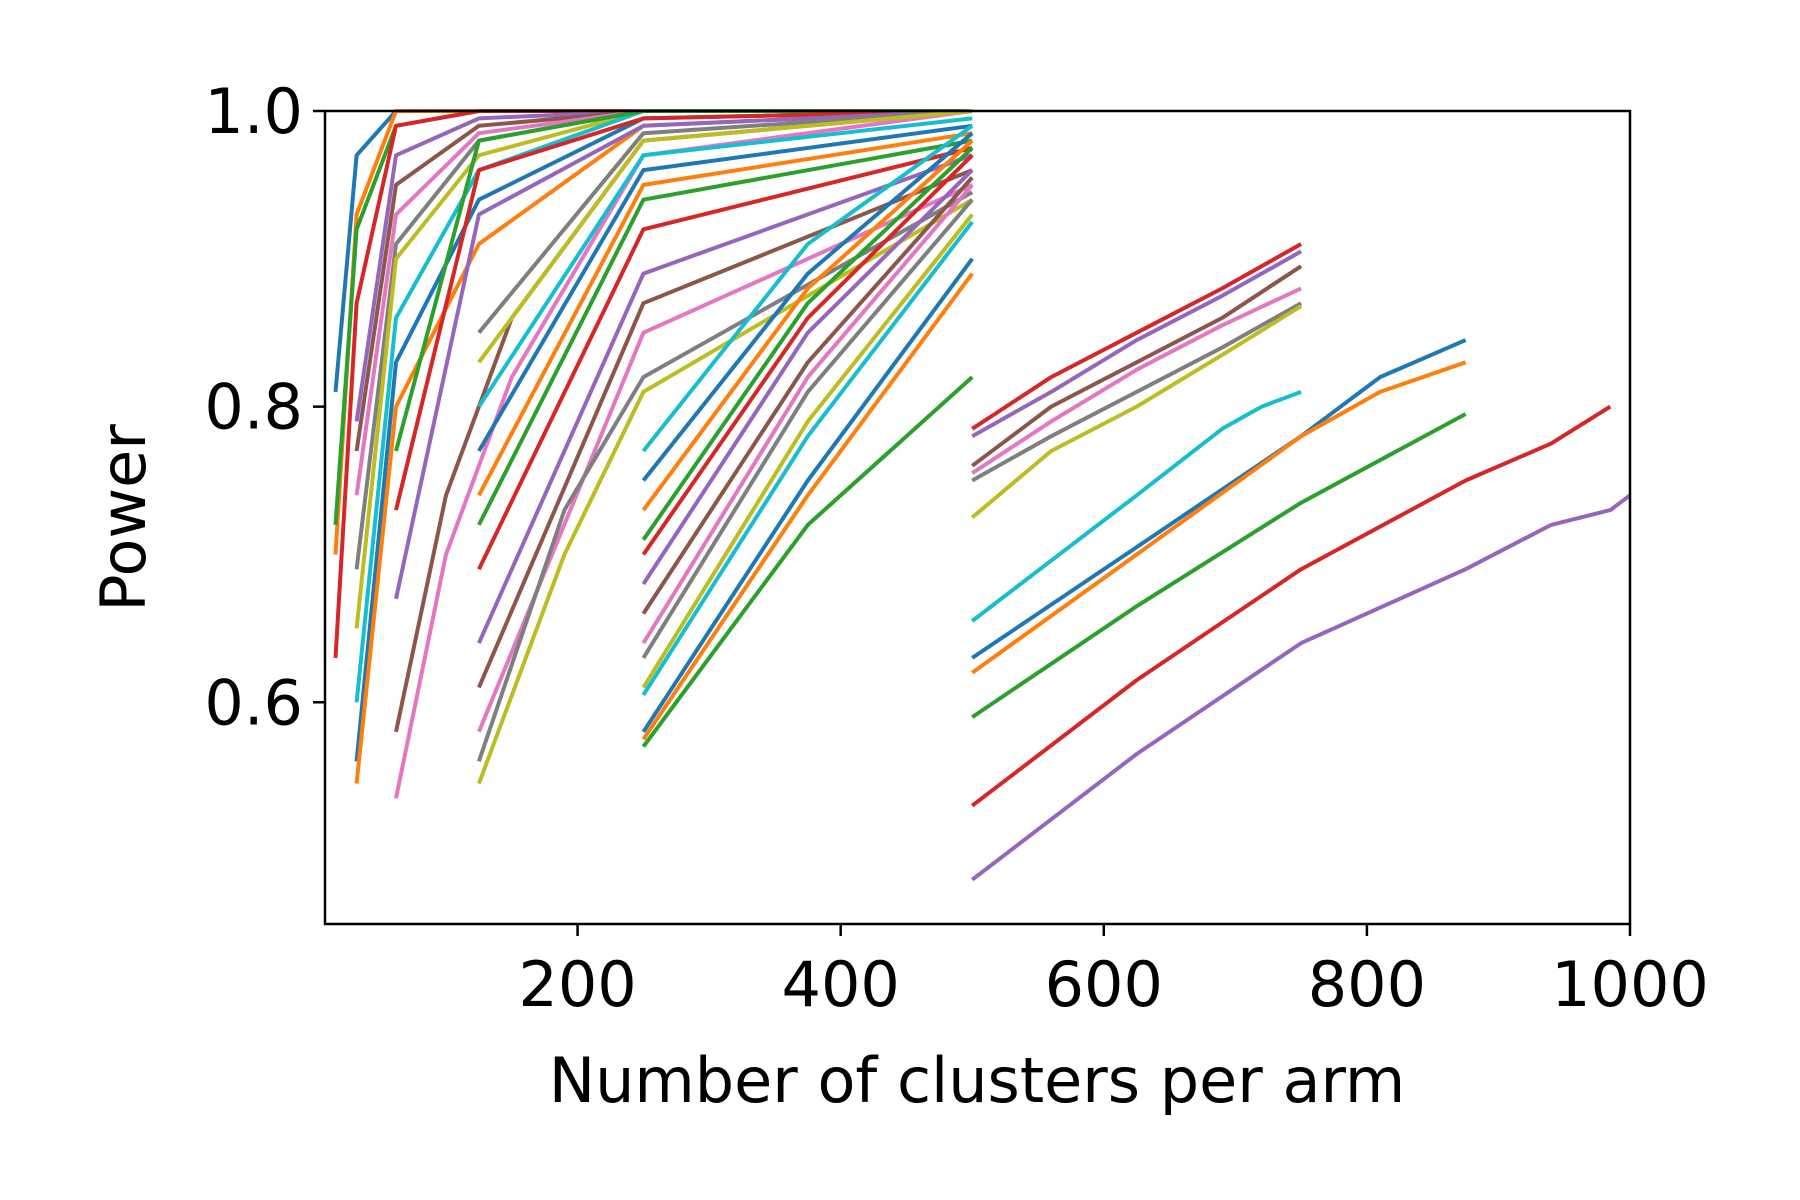 This screenshot has width=1800, height=1200. Describe the element at coordinates (253, 702) in the screenshot. I see `y-tick-label: 0.6` at that location.